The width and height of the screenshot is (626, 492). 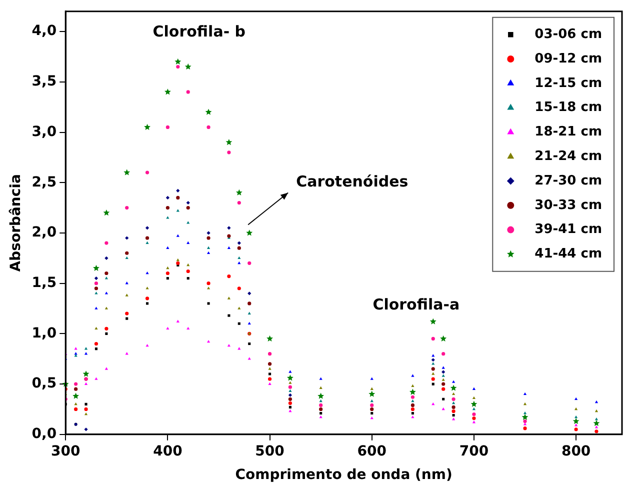 What do you see at coordinates (270, 451) in the screenshot?
I see `x-tick-label: 500` at bounding box center [270, 451].